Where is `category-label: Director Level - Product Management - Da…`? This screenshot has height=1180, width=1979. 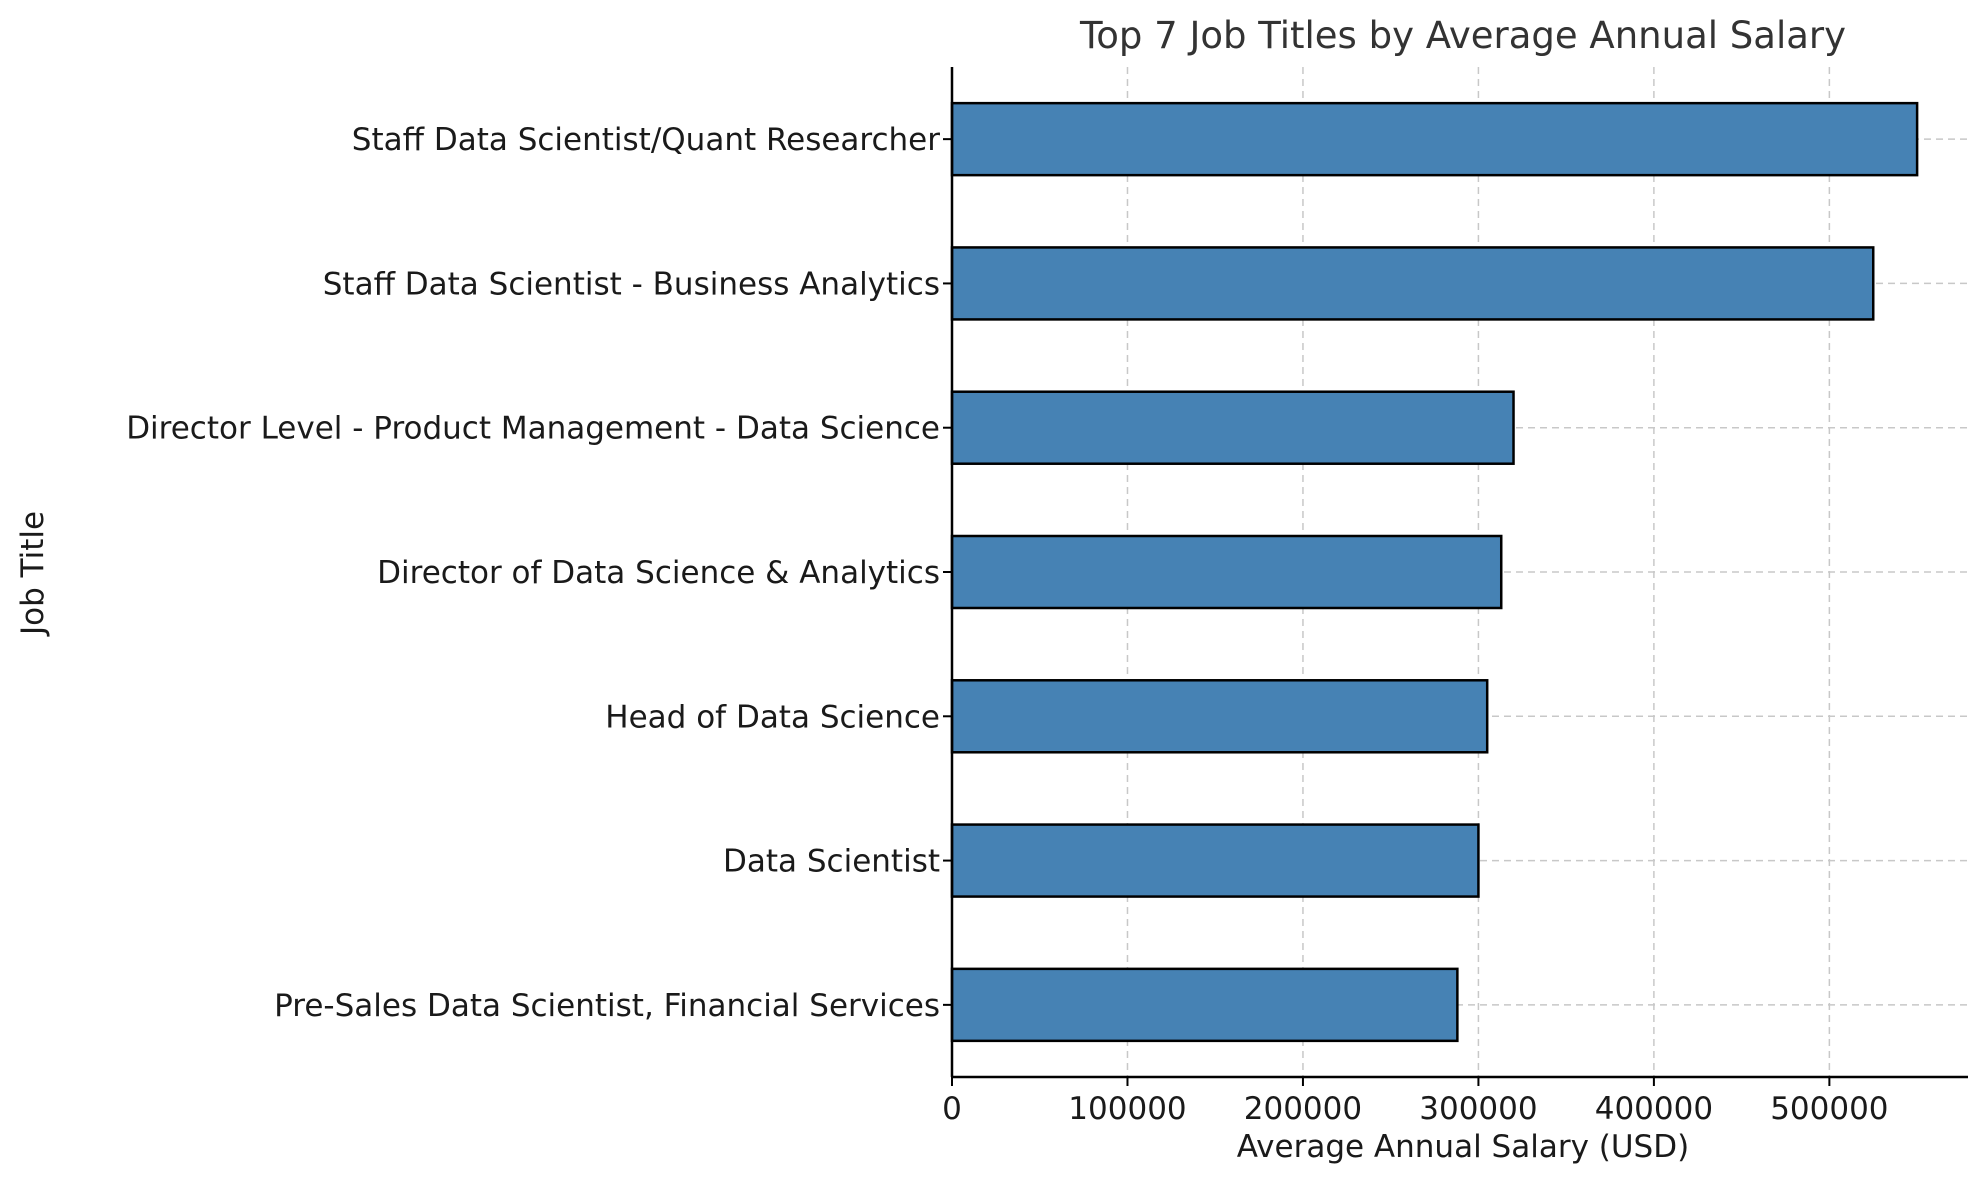 category-label: Director Level - Product Management - Da… is located at coordinates (533, 429).